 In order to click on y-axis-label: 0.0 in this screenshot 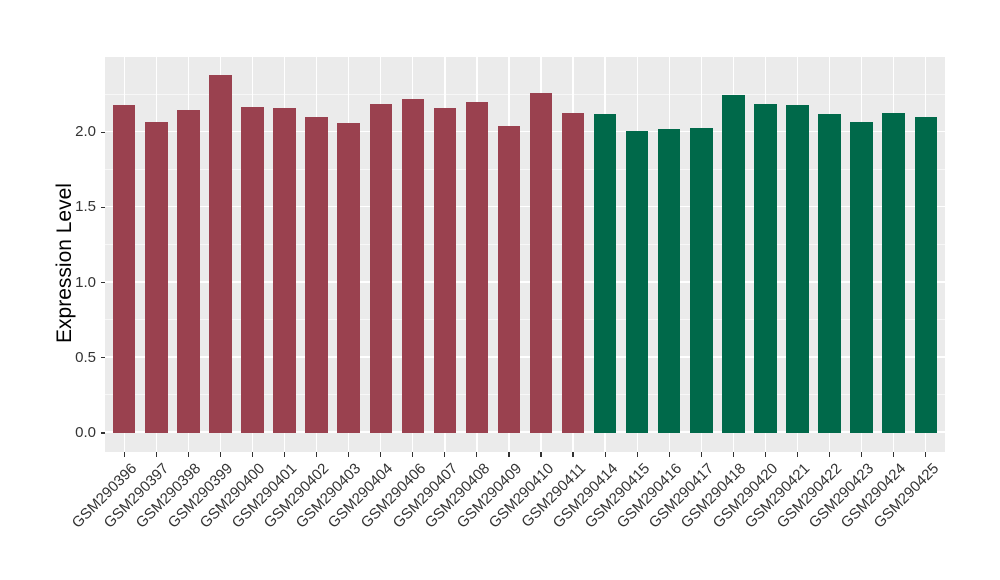, I will do `click(85, 432)`.